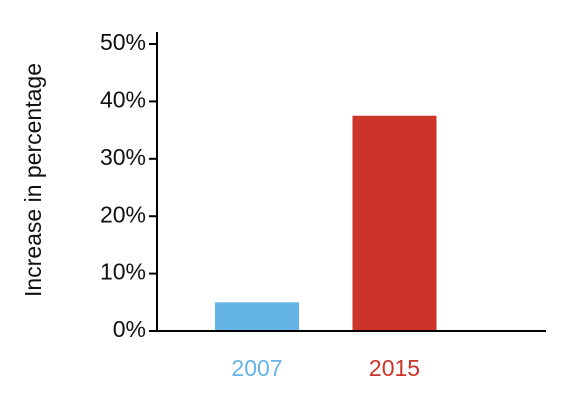  I want to click on x-tick-label: 2015, so click(394, 368).